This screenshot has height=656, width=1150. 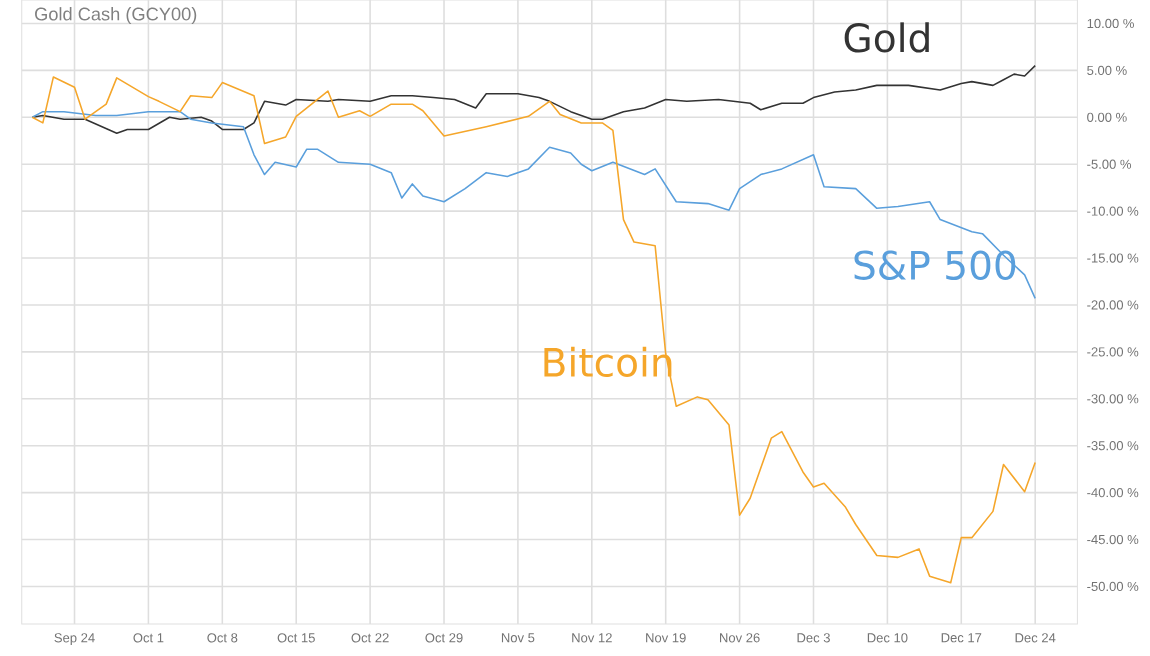 What do you see at coordinates (116, 16) in the screenshot?
I see `chart-title: Gold Cash (GCY00)` at bounding box center [116, 16].